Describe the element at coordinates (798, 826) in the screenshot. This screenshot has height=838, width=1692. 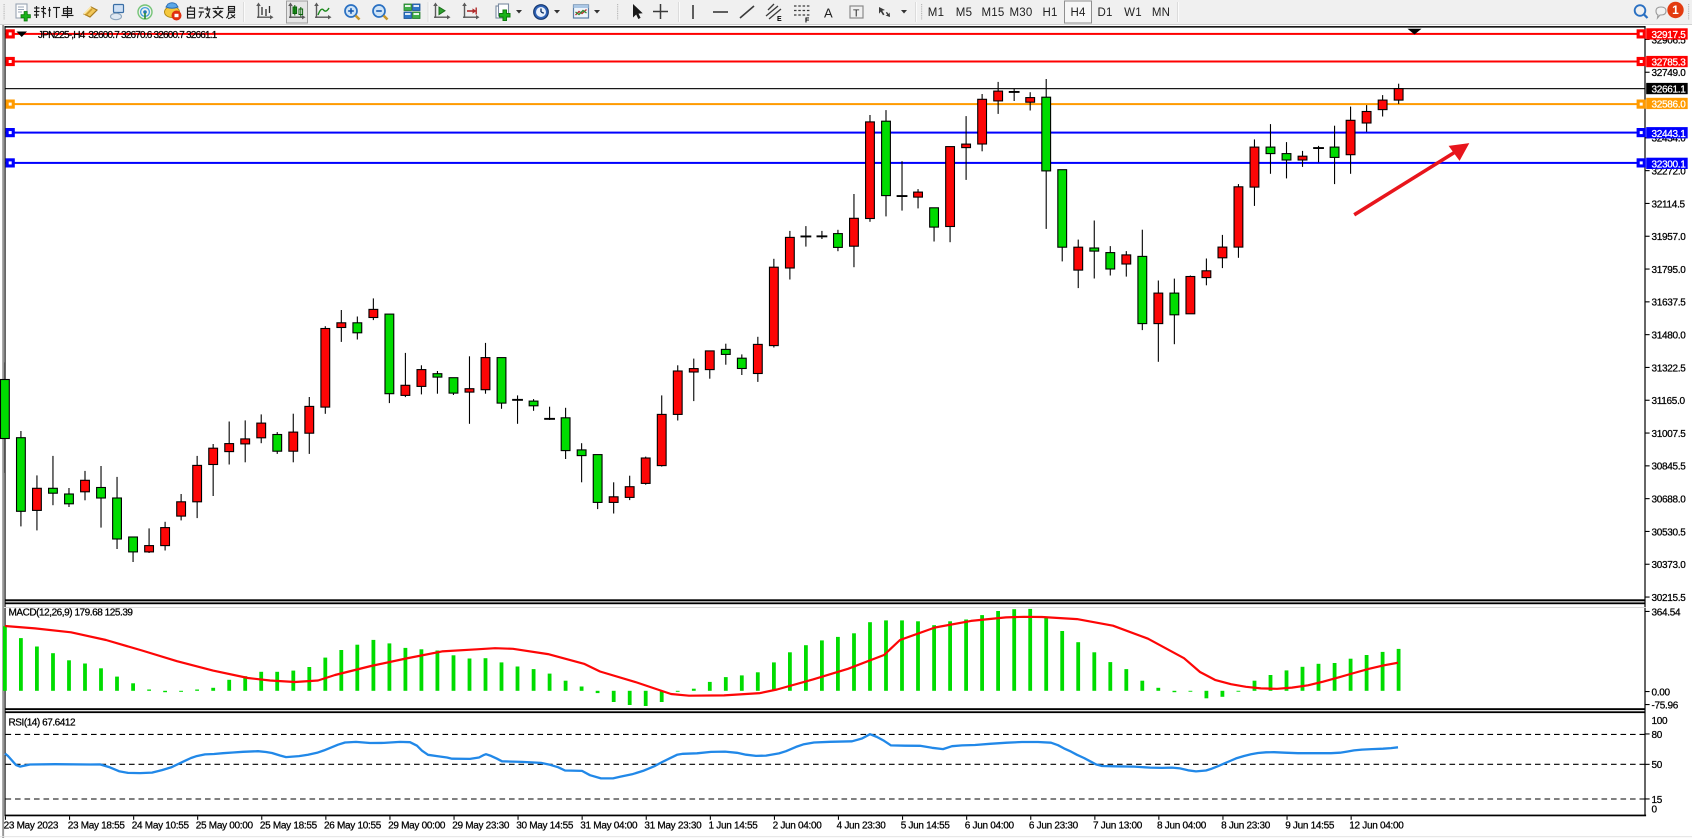
I see `svg-text: 2 Jun 04:00` at that location.